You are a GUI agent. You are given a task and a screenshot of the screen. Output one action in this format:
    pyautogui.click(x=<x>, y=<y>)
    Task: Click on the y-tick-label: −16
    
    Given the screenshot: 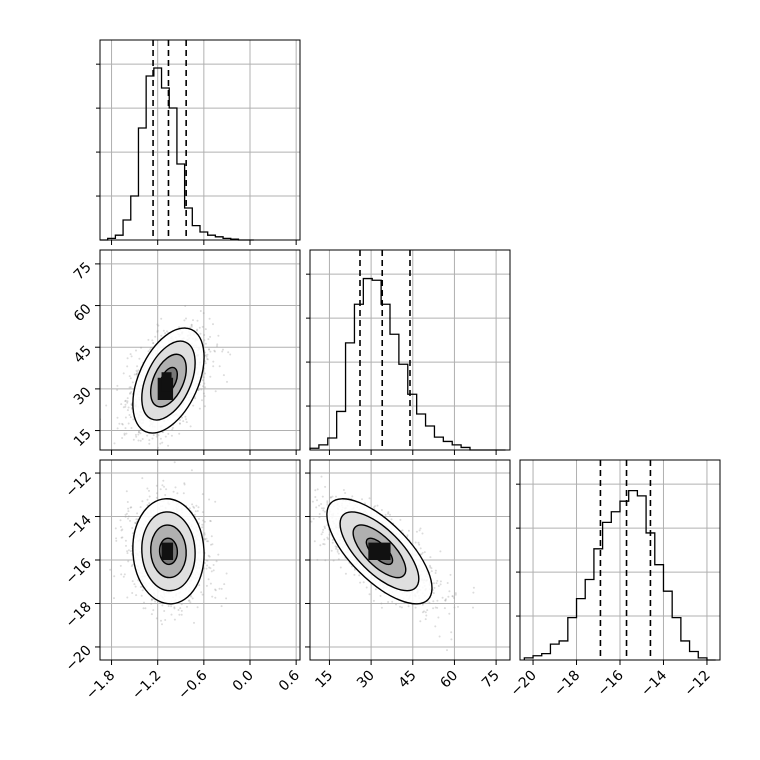 What is the action you would take?
    pyautogui.click(x=79, y=571)
    